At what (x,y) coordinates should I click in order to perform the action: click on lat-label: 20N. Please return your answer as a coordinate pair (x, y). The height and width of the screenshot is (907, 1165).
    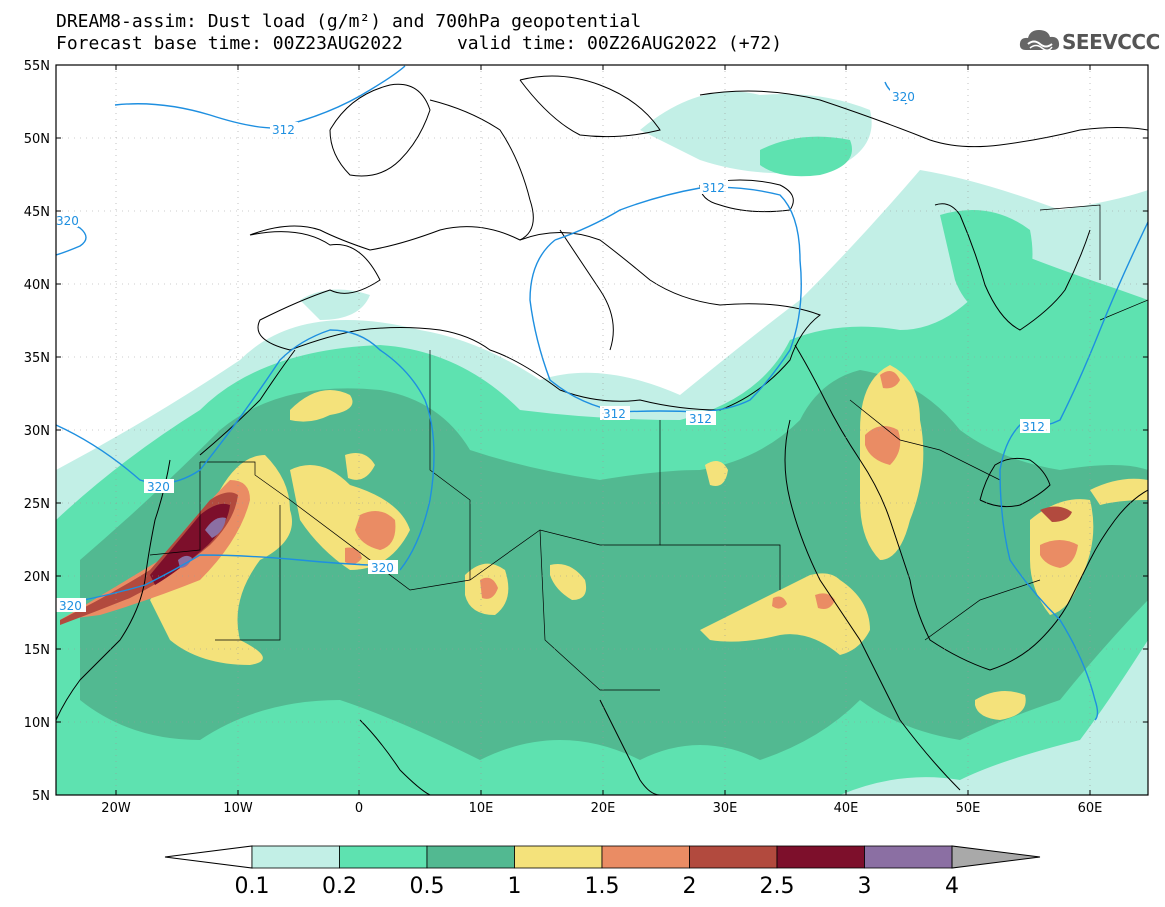
    Looking at the image, I should click on (37, 577).